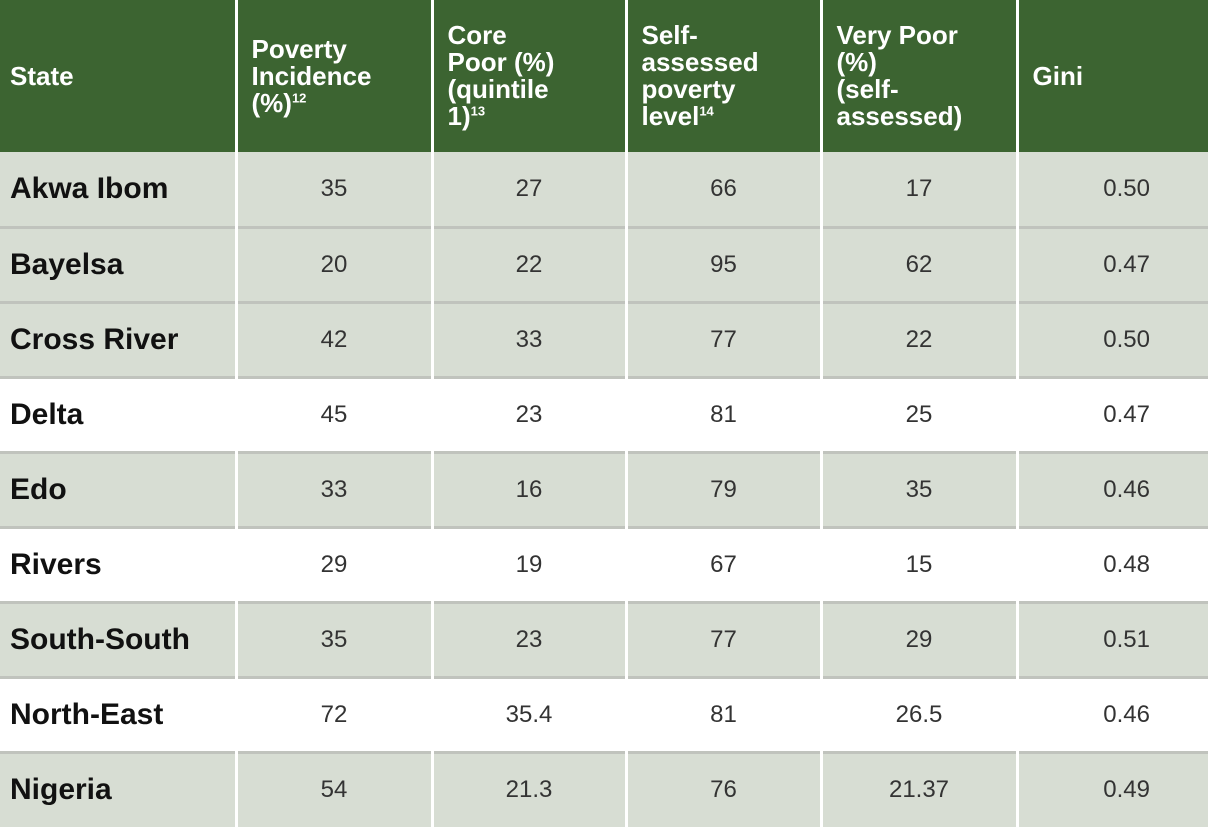 This screenshot has height=827, width=1208. What do you see at coordinates (118, 263) in the screenshot?
I see `cell-state: Bayelsa` at bounding box center [118, 263].